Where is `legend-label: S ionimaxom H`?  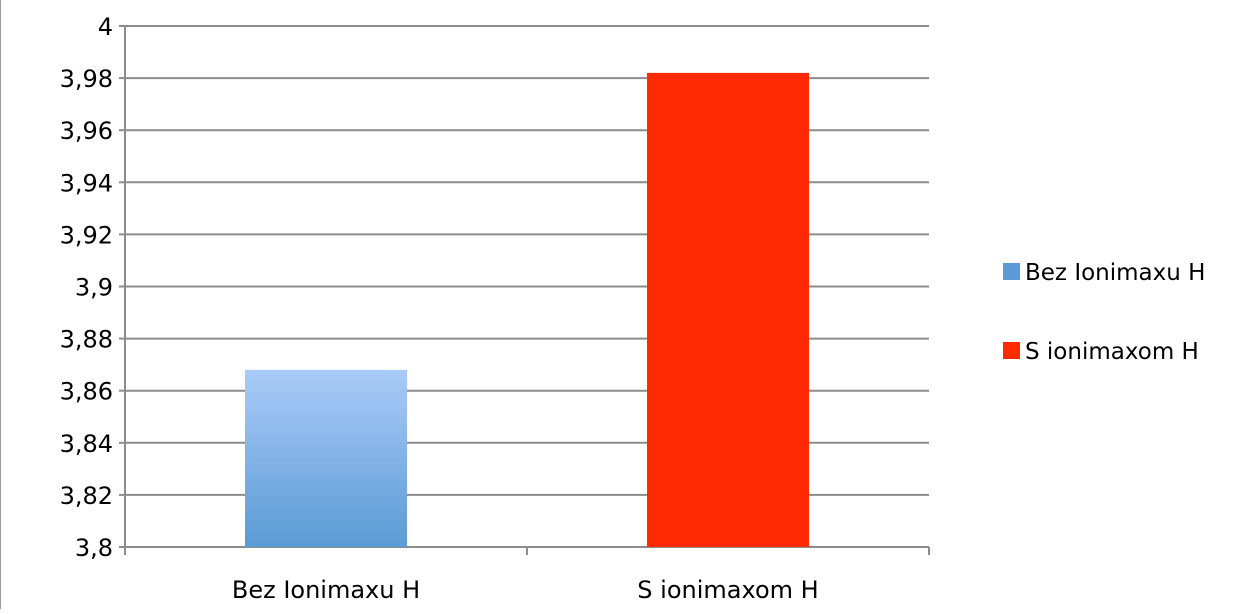 legend-label: S ionimaxom H is located at coordinates (1112, 352).